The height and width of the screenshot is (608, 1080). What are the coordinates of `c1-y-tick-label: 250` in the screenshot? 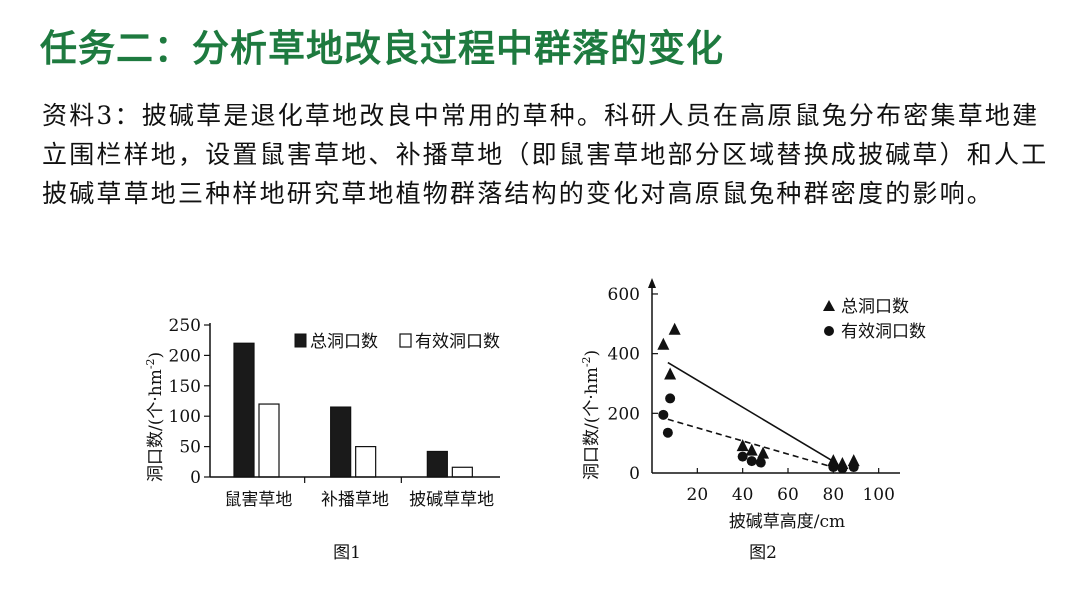 It's located at (185, 326).